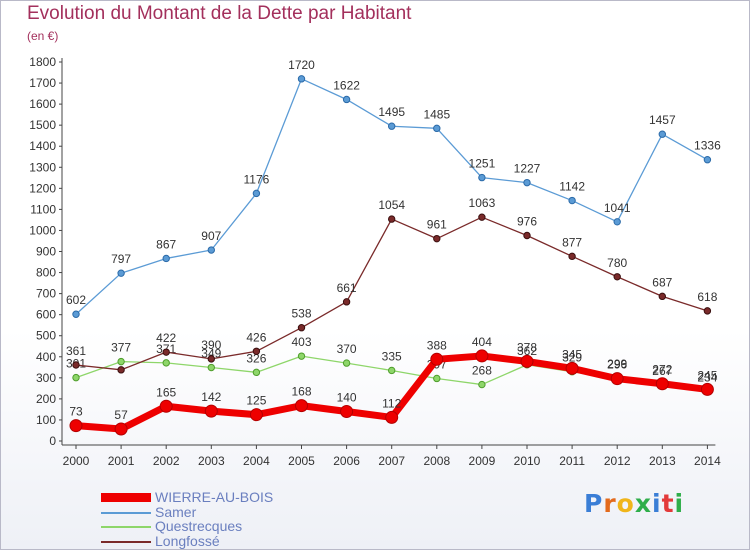  What do you see at coordinates (617, 263) in the screenshot?
I see `data-label-longfoss: 780` at bounding box center [617, 263].